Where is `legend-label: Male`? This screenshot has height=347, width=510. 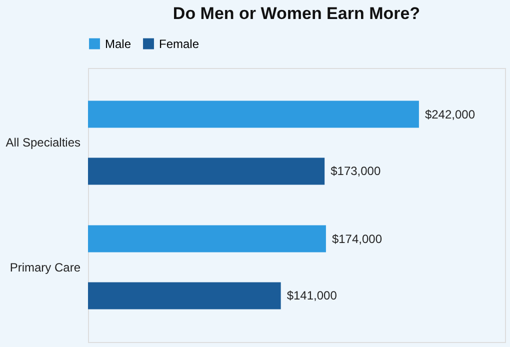 legend-label: Male is located at coordinates (118, 43).